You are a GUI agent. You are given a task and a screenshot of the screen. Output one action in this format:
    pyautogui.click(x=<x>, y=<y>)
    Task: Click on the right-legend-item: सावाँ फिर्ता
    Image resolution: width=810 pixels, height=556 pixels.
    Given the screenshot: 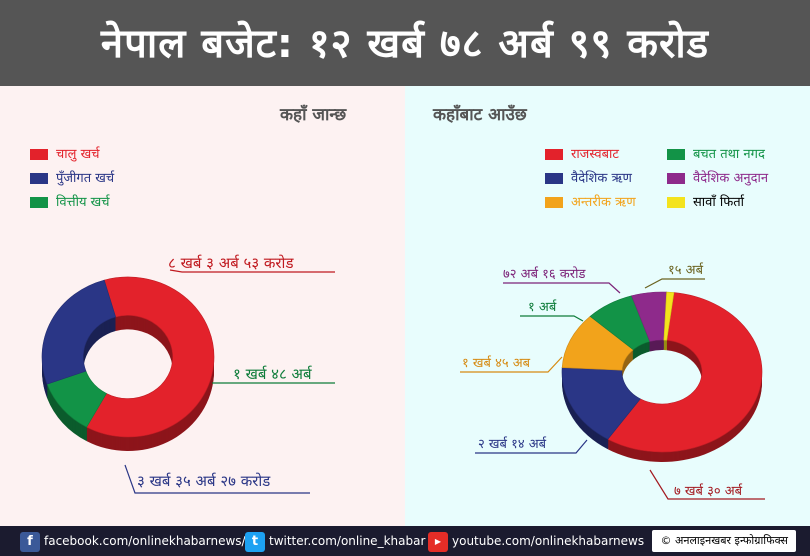 What is the action you would take?
    pyautogui.click(x=705, y=201)
    